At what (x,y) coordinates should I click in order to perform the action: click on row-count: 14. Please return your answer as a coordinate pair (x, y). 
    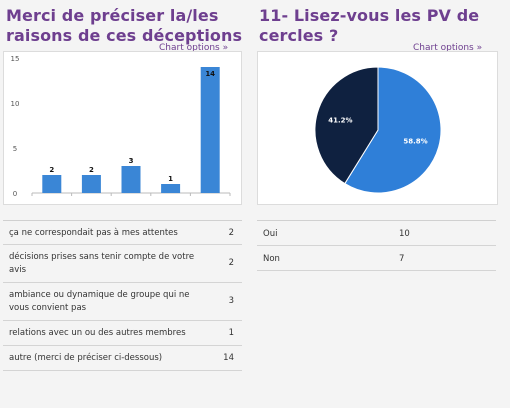
    Looking at the image, I should click on (228, 358).